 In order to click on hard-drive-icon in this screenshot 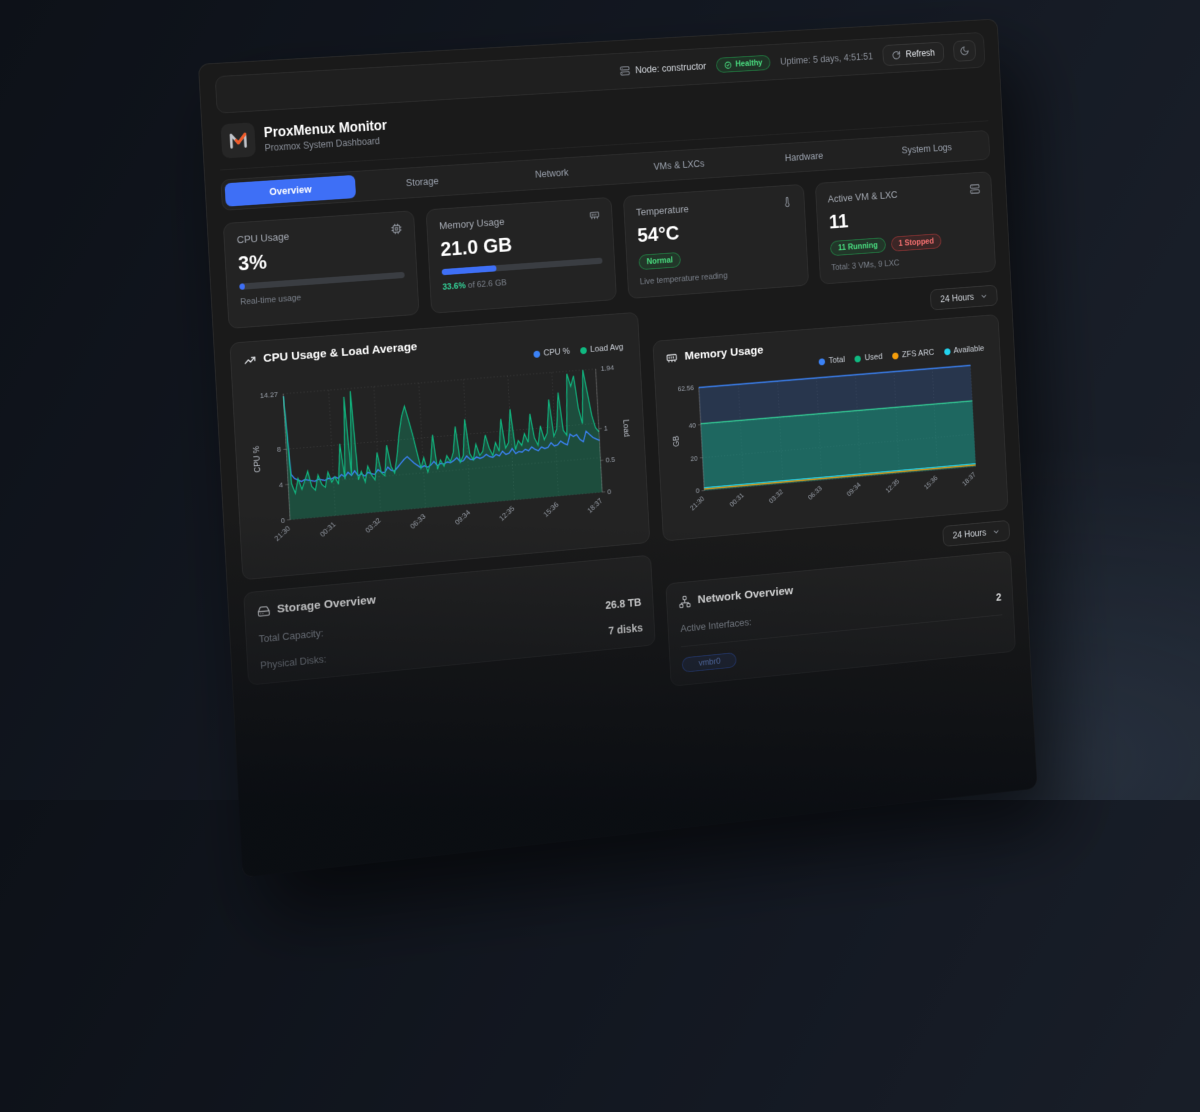, I will do `click(264, 611)`.